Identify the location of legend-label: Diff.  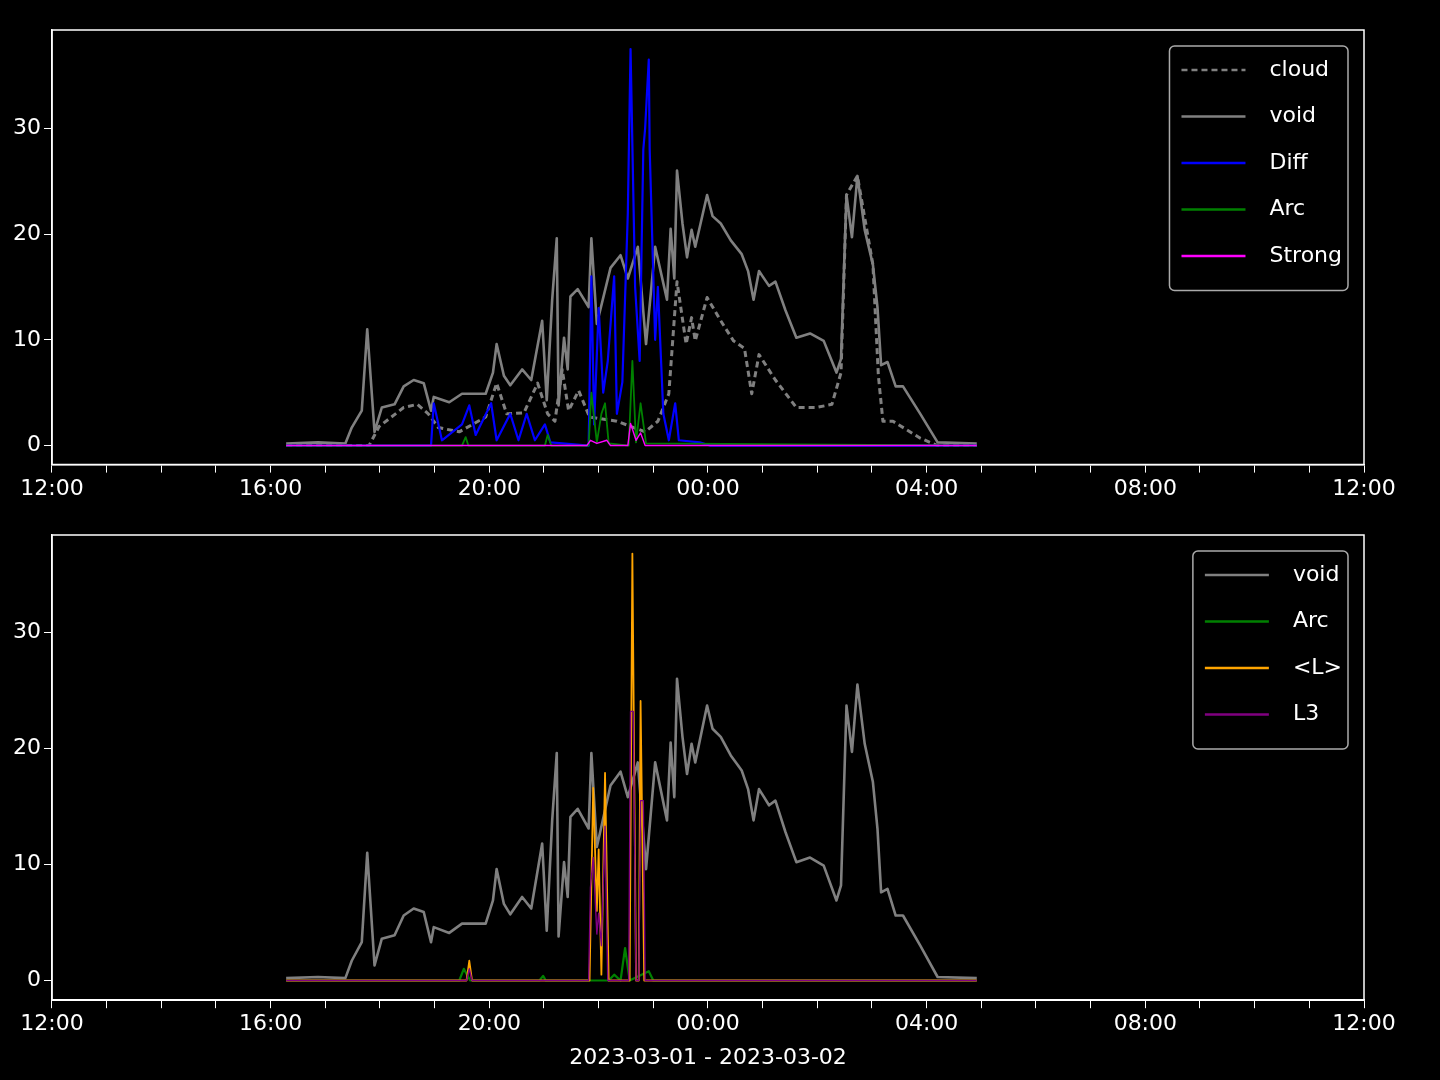
(1289, 161).